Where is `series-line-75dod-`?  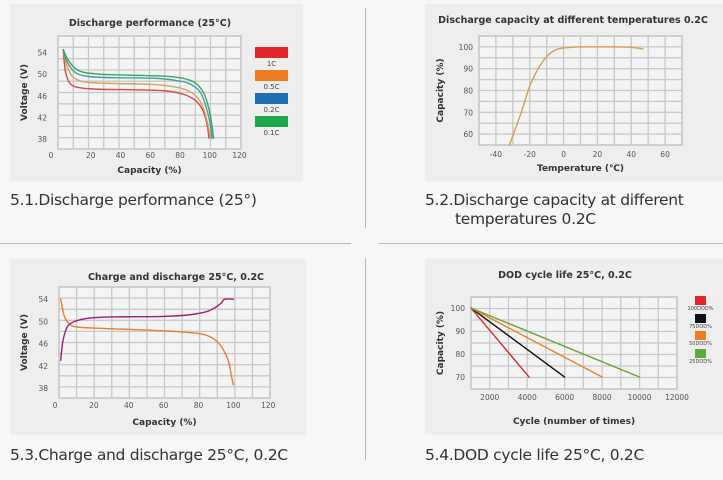 series-line-75dod- is located at coordinates (518, 342).